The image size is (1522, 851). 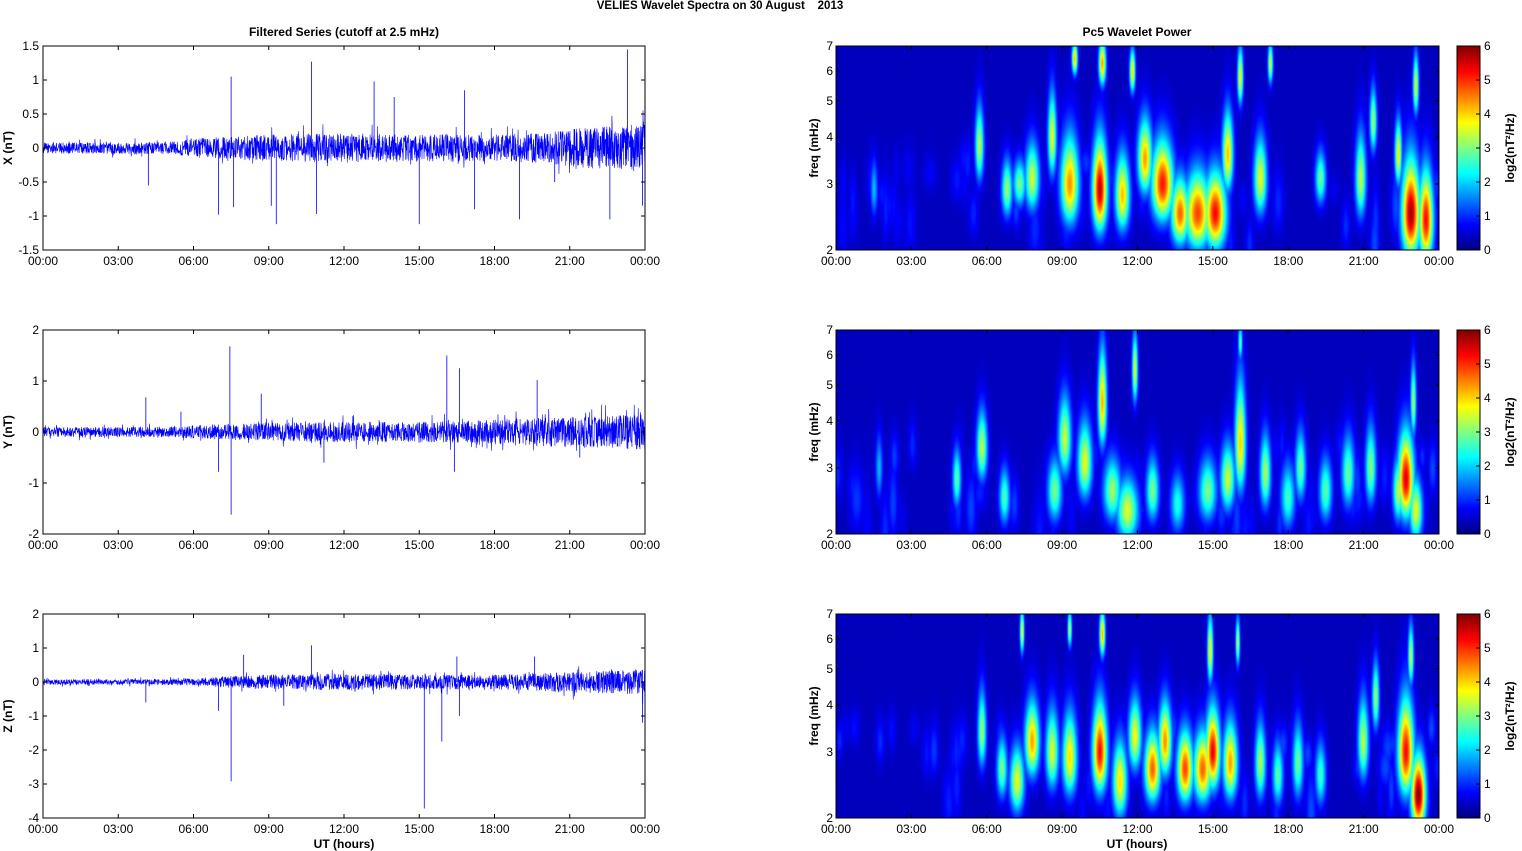 I want to click on colorbar-tick-label: 0, so click(x=1487, y=250).